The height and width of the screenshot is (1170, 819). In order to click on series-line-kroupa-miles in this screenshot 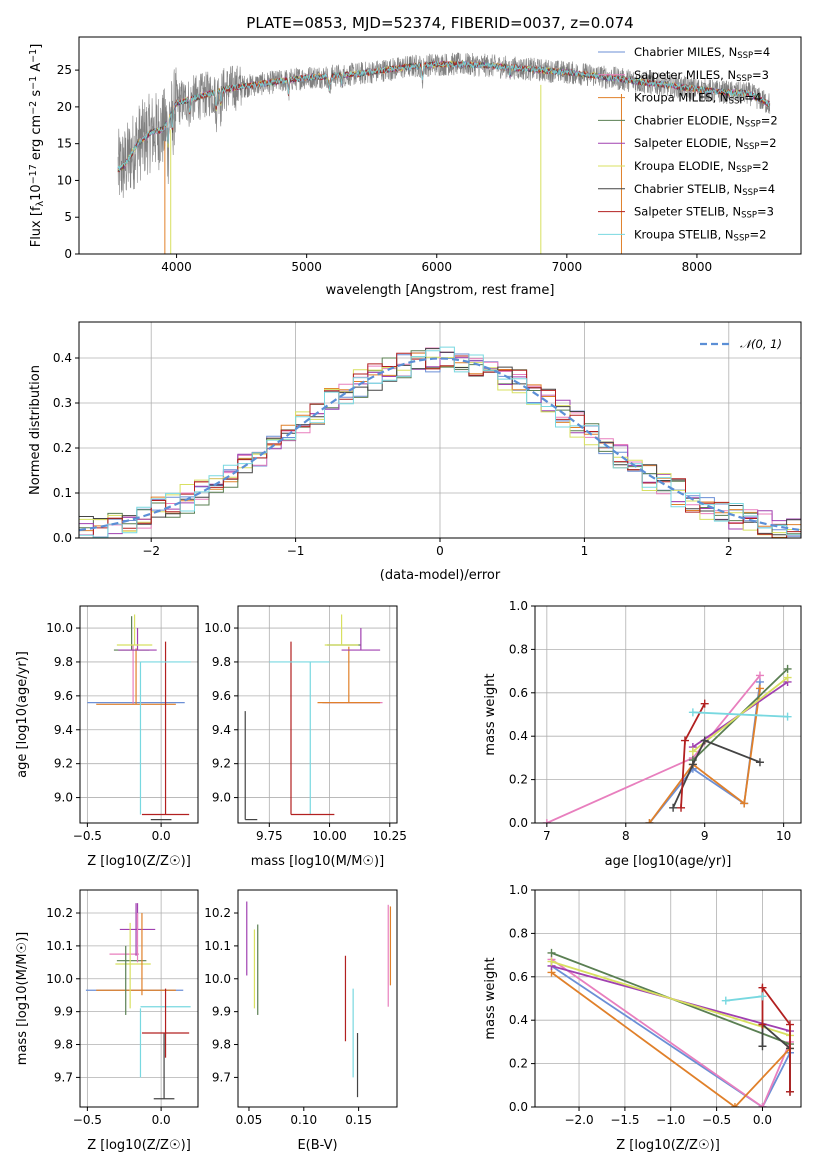, I will do `click(704, 755)`.